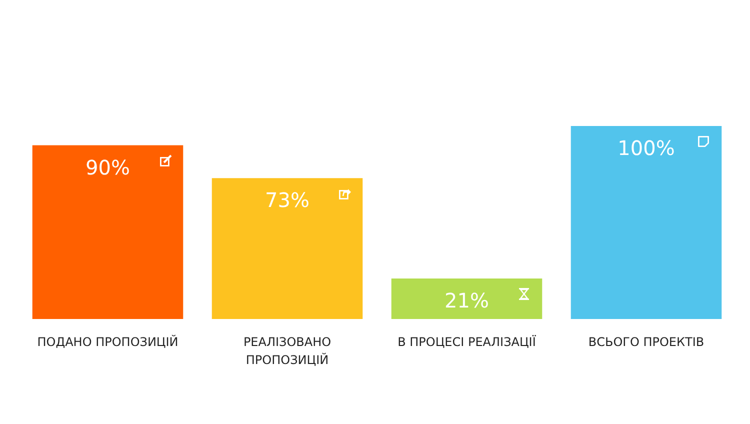 This screenshot has height=424, width=750. I want to click on data-label: 21%, so click(466, 300).